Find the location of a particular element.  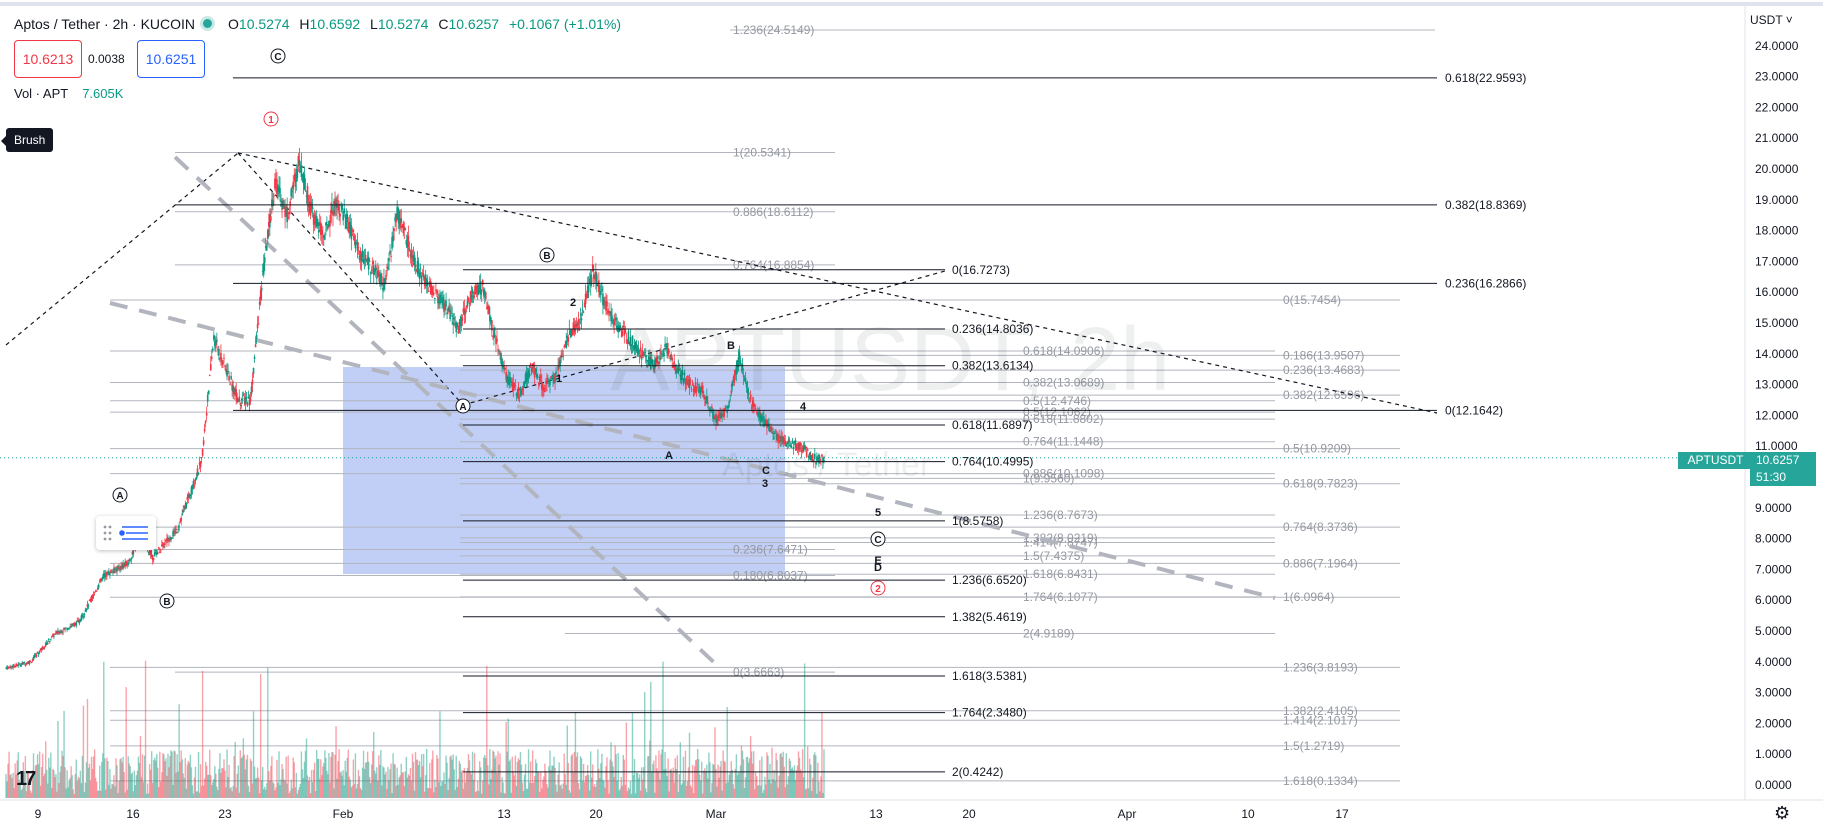

tradingview-logo-icon: 17 is located at coordinates (26, 779).